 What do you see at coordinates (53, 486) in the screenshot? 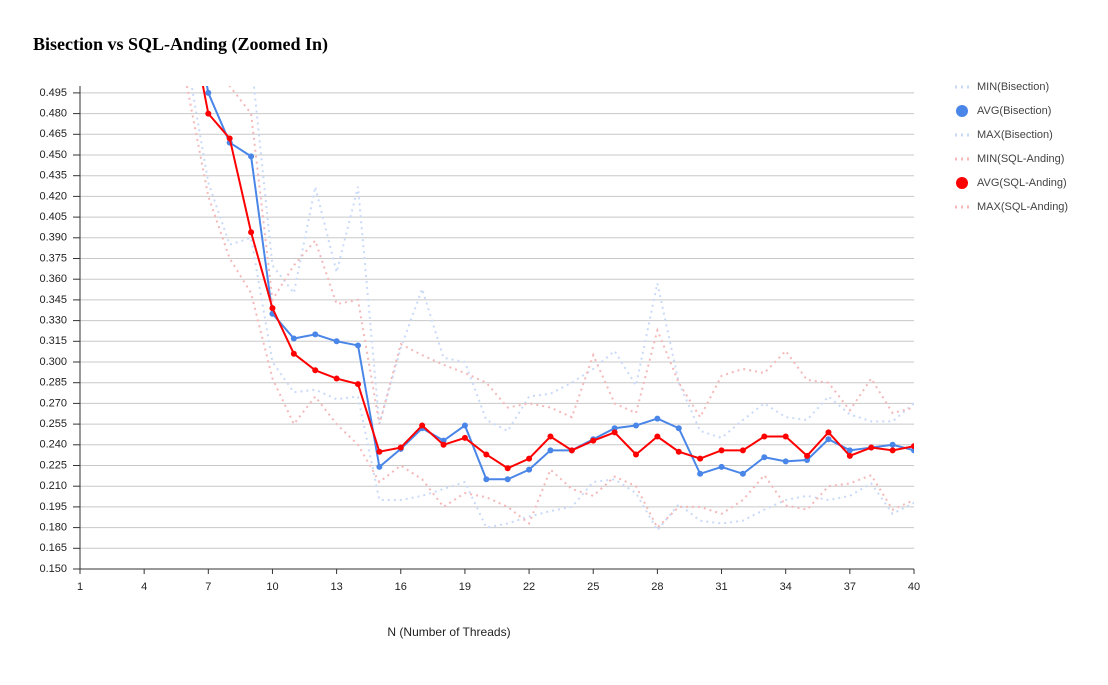
I see `y-tick-label: 0.210` at bounding box center [53, 486].